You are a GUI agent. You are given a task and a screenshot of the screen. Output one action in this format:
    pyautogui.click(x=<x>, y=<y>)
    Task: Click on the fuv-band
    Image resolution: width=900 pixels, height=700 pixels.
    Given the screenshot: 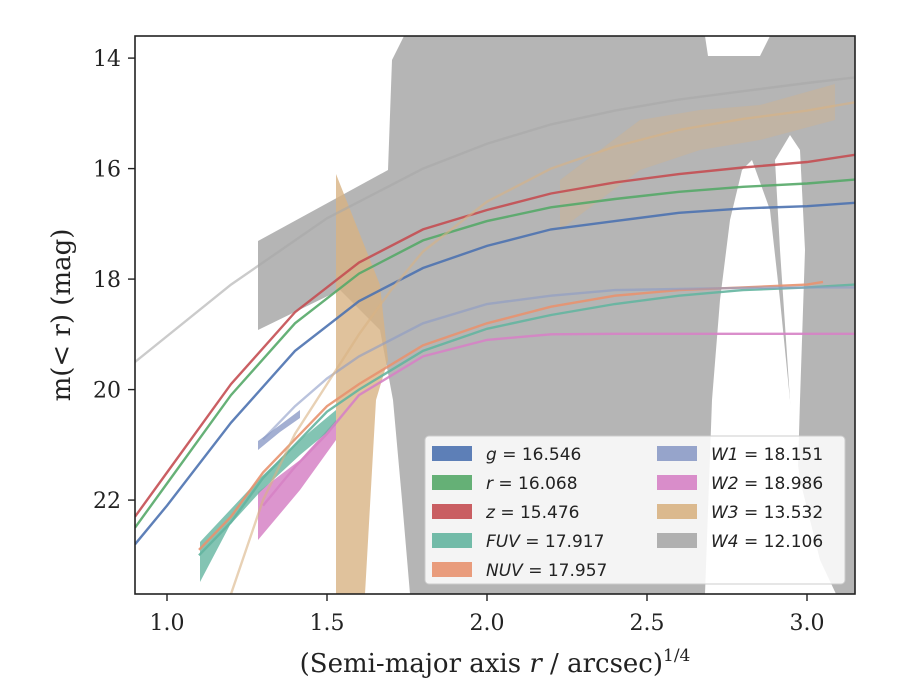 What is the action you would take?
    pyautogui.click(x=268, y=496)
    